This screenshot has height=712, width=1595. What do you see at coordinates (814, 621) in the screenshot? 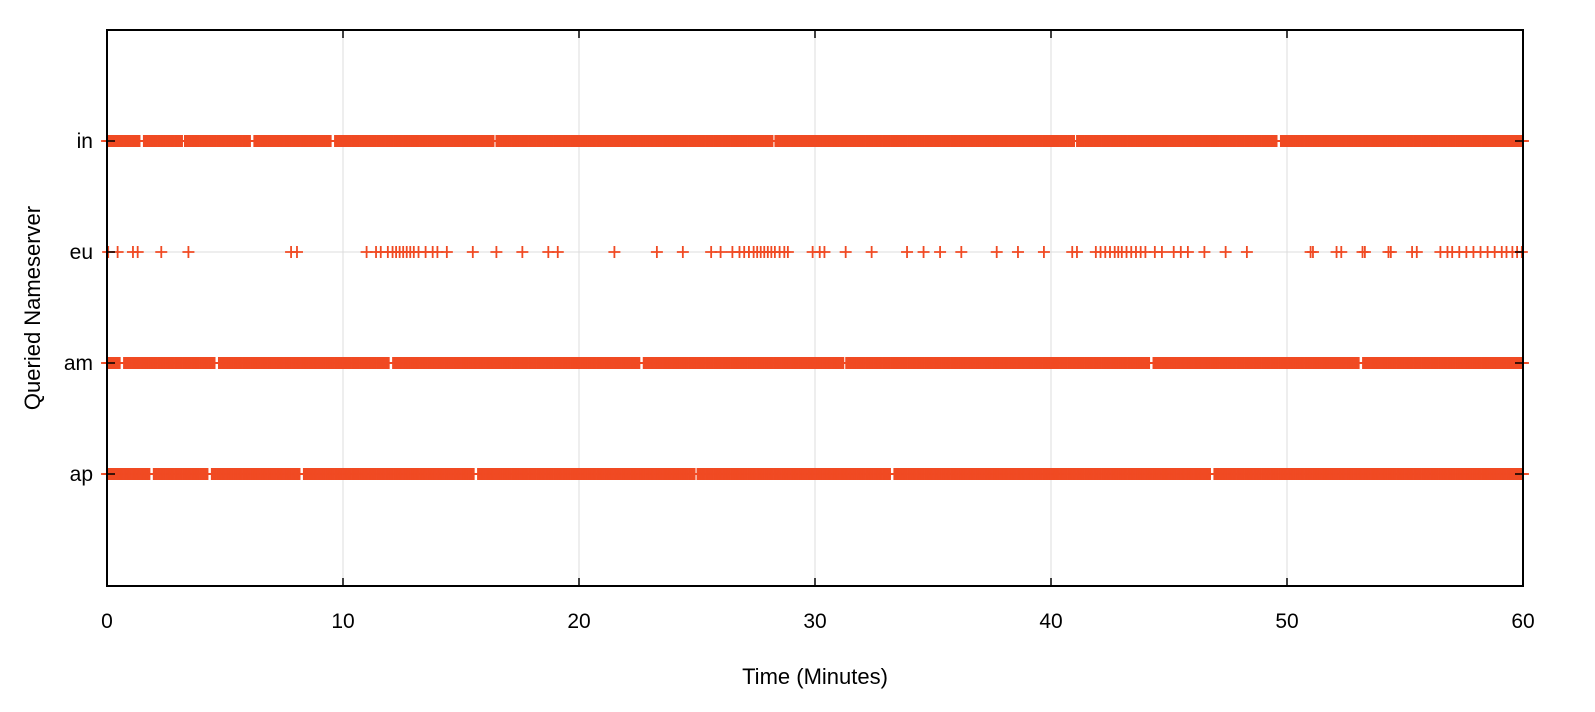
I see `x-tick-label: 30` at bounding box center [814, 621].